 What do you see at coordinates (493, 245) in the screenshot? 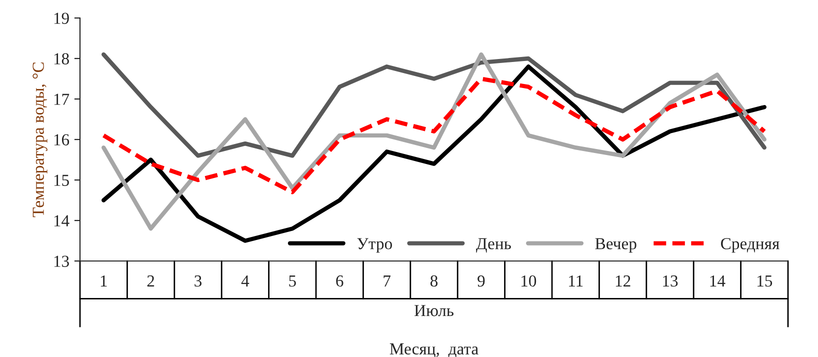
I see `legend-label: День` at bounding box center [493, 245].